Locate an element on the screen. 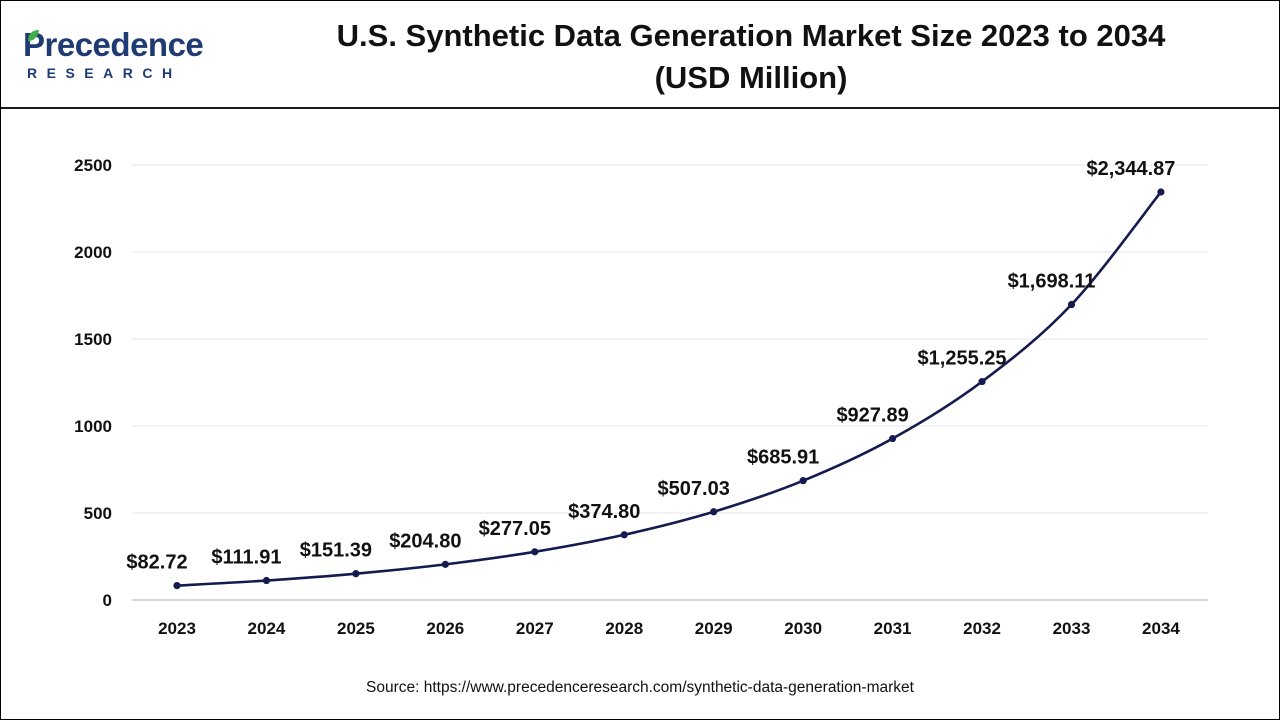  data-label: $374.80 is located at coordinates (604, 512).